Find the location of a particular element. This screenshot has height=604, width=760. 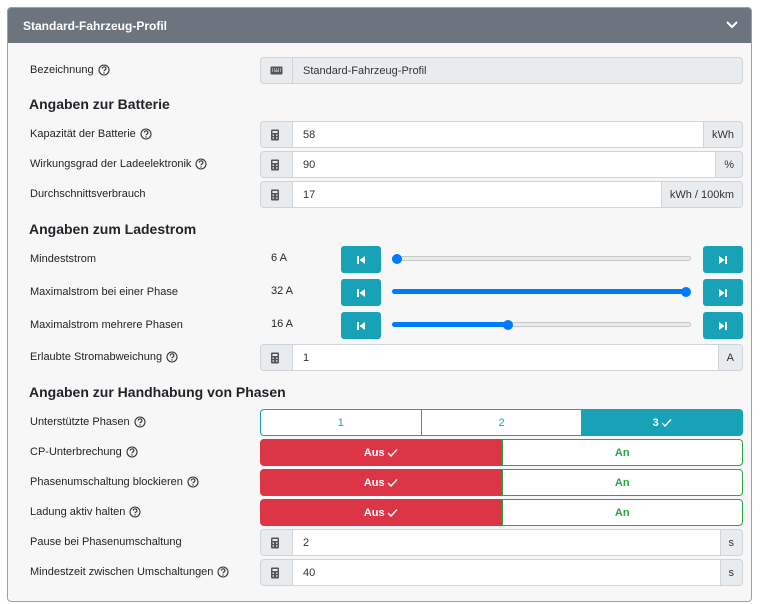

field-label: Phasenumschaltung blockieren is located at coordinates (114, 482).